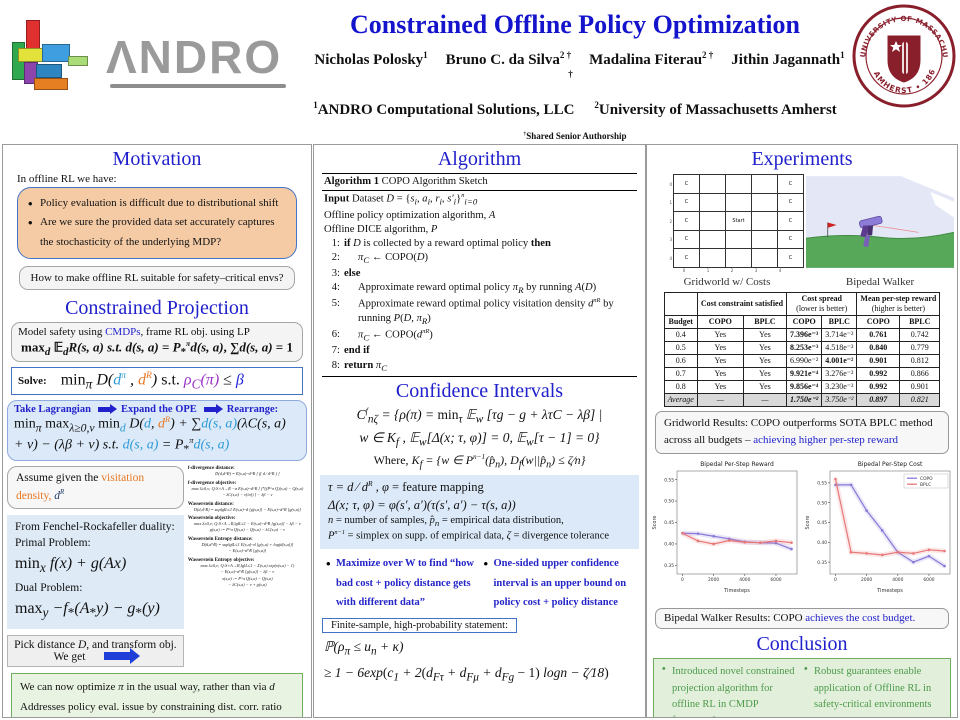 Image resolution: width=960 pixels, height=720 pixels. What do you see at coordinates (198, 86) in the screenshot?
I see `andro-logo-underline` at bounding box center [198, 86].